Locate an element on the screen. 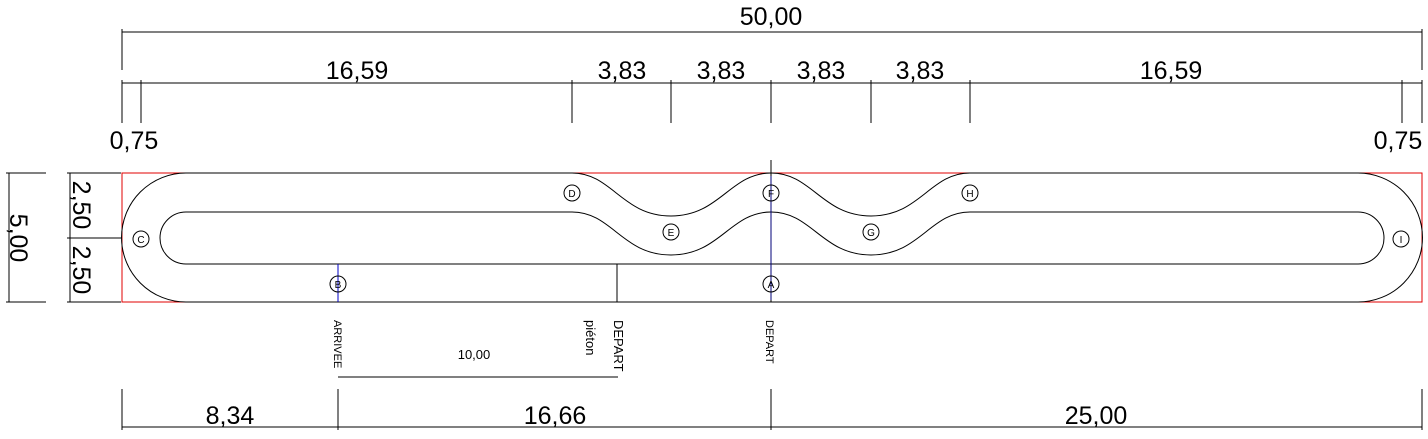 This screenshot has height=439, width=1428. marker-a: A is located at coordinates (771, 284).